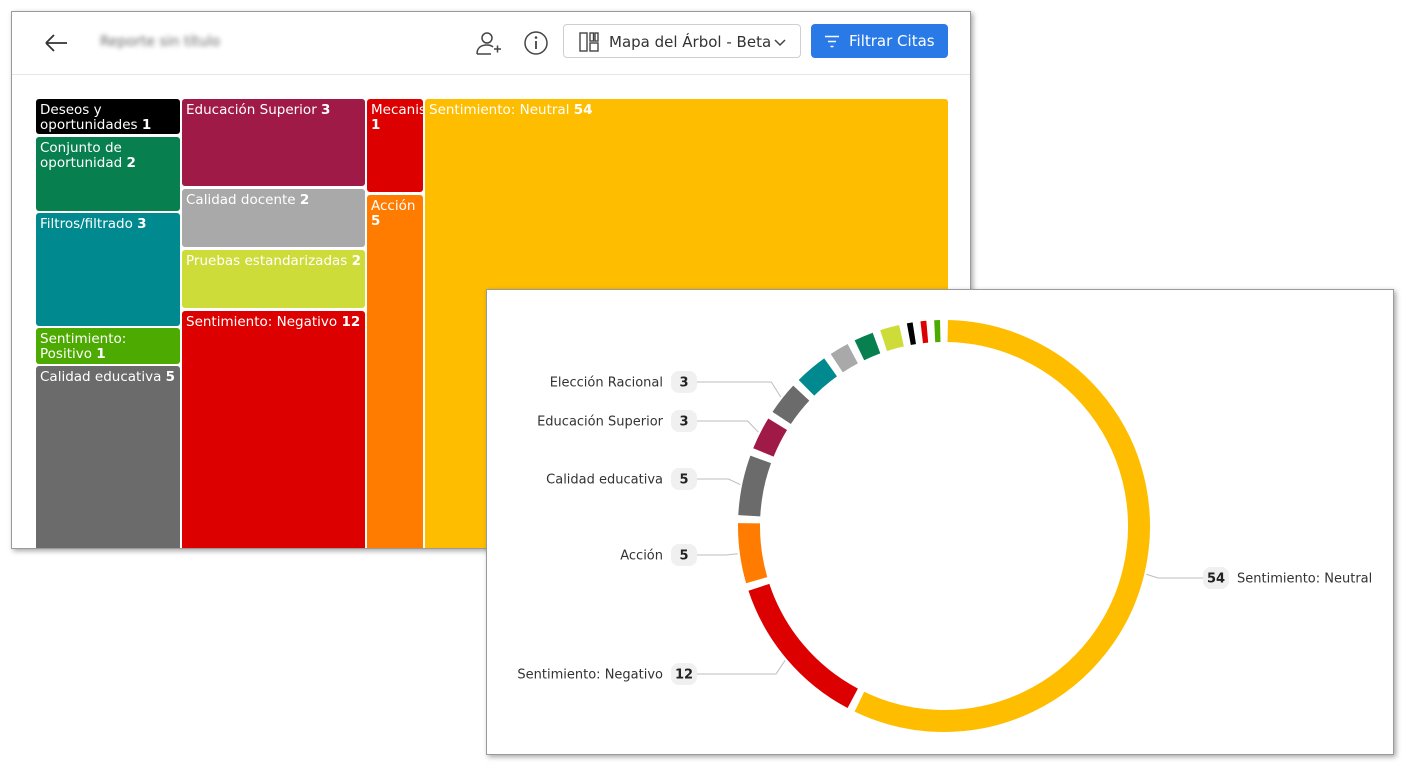 This screenshot has width=1406, height=767. What do you see at coordinates (604, 480) in the screenshot?
I see `segment-name-label: Calidad educativa` at bounding box center [604, 480].